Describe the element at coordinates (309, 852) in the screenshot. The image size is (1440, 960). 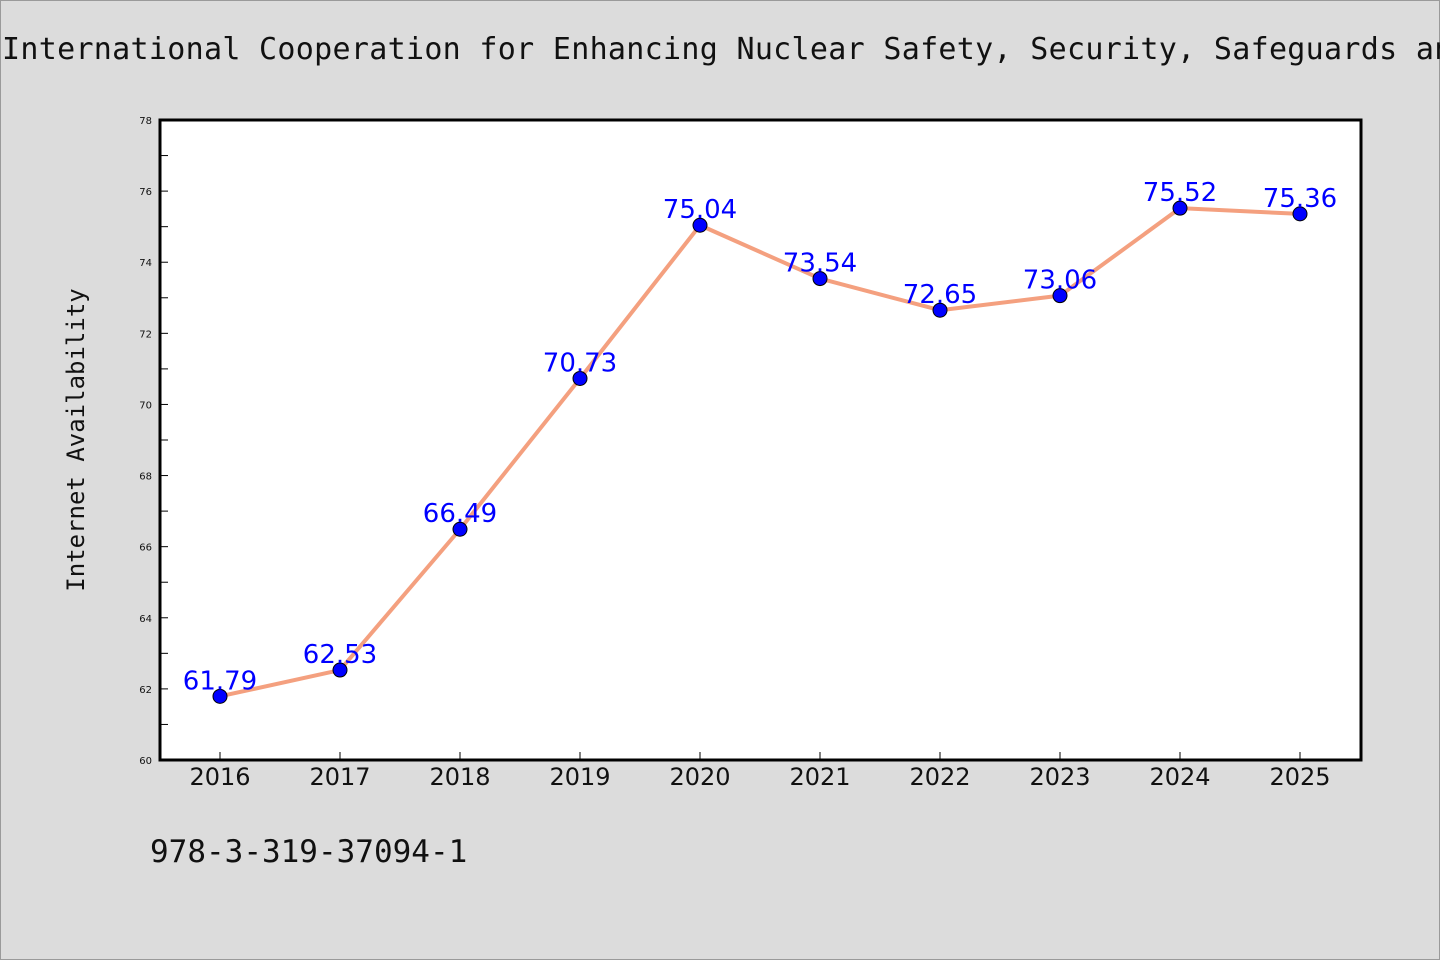
I see `footnote-isbn: 978-3-319-37094-1` at that location.